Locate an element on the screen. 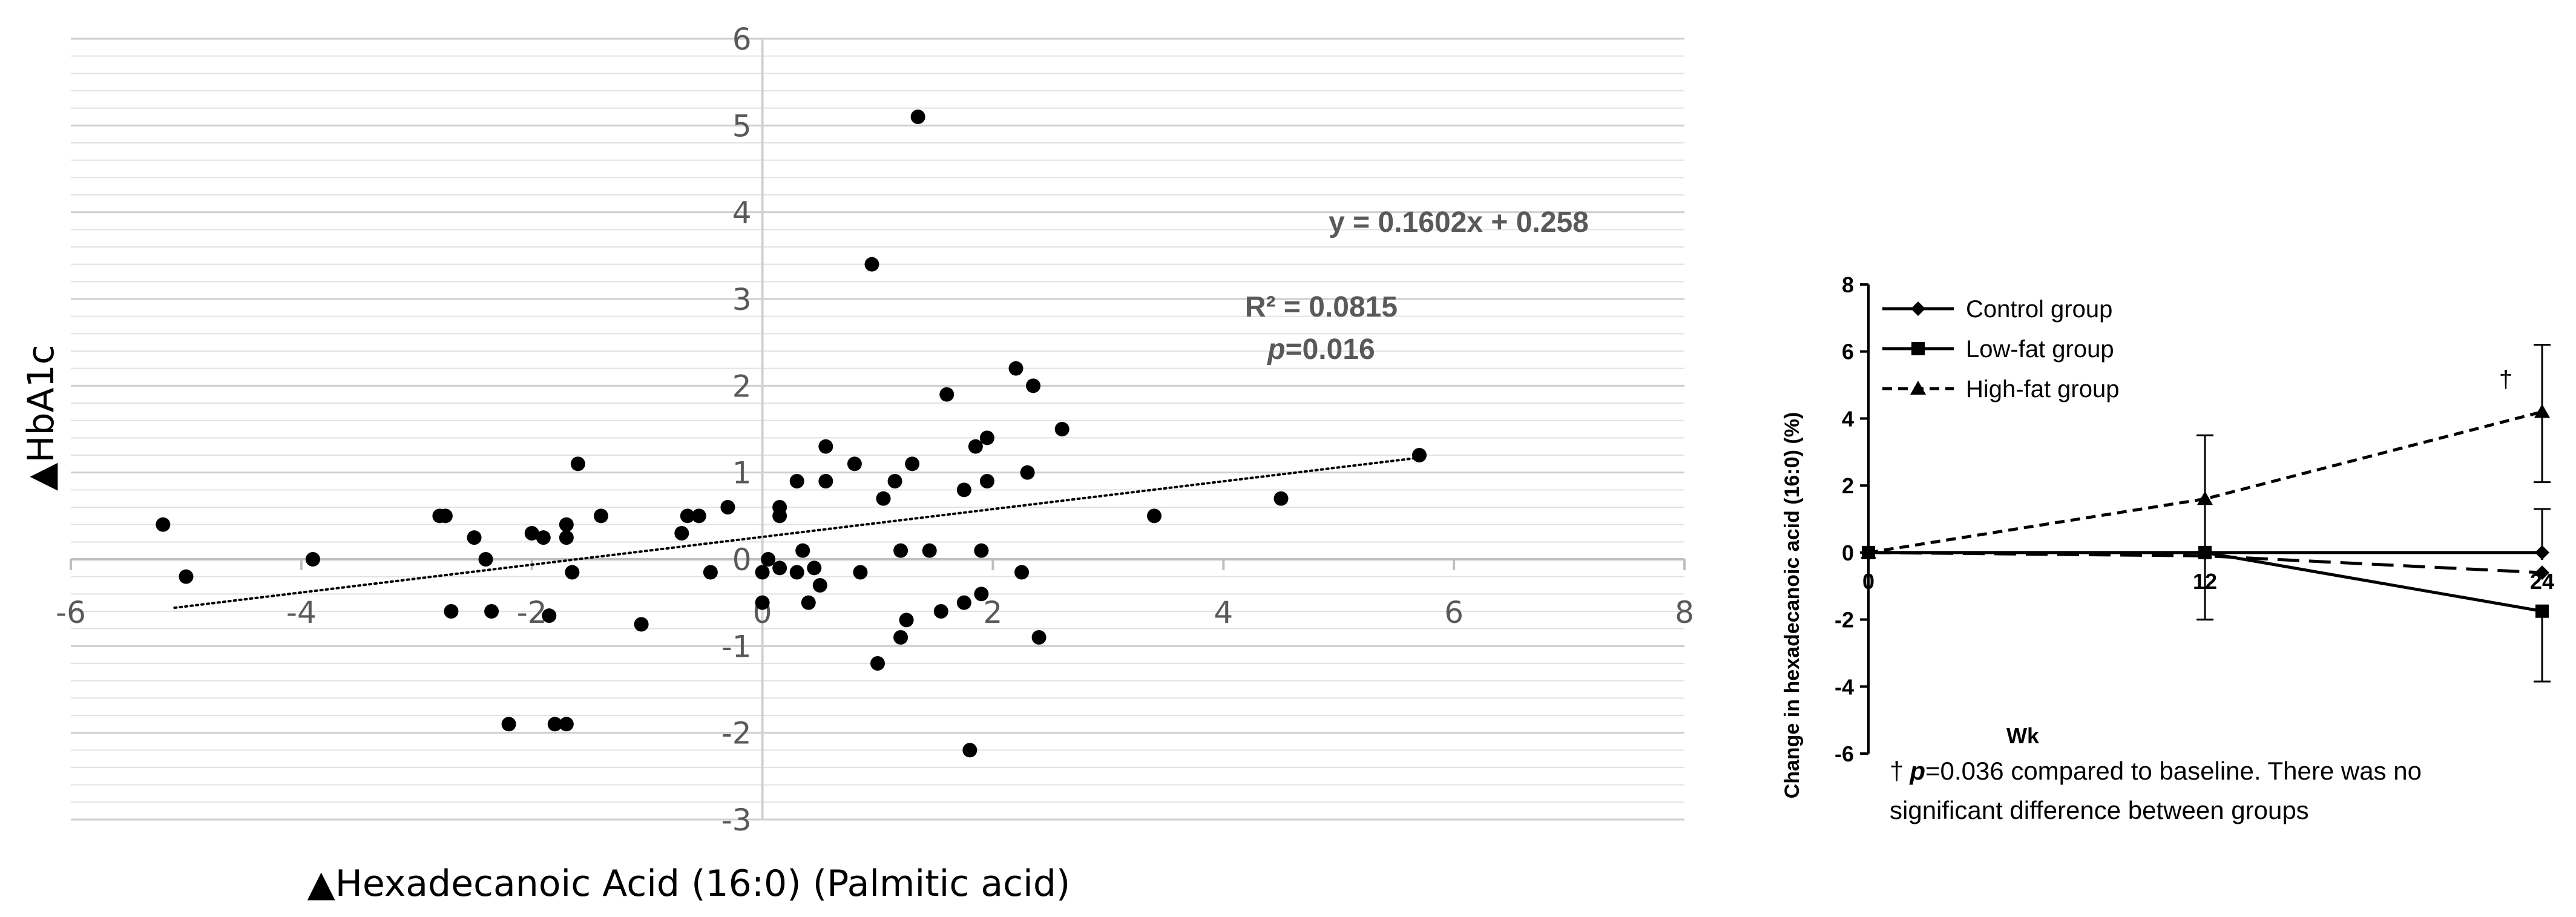 Image resolution: width=2576 pixels, height=917 pixels. line-series is located at coordinates (2206, 513).